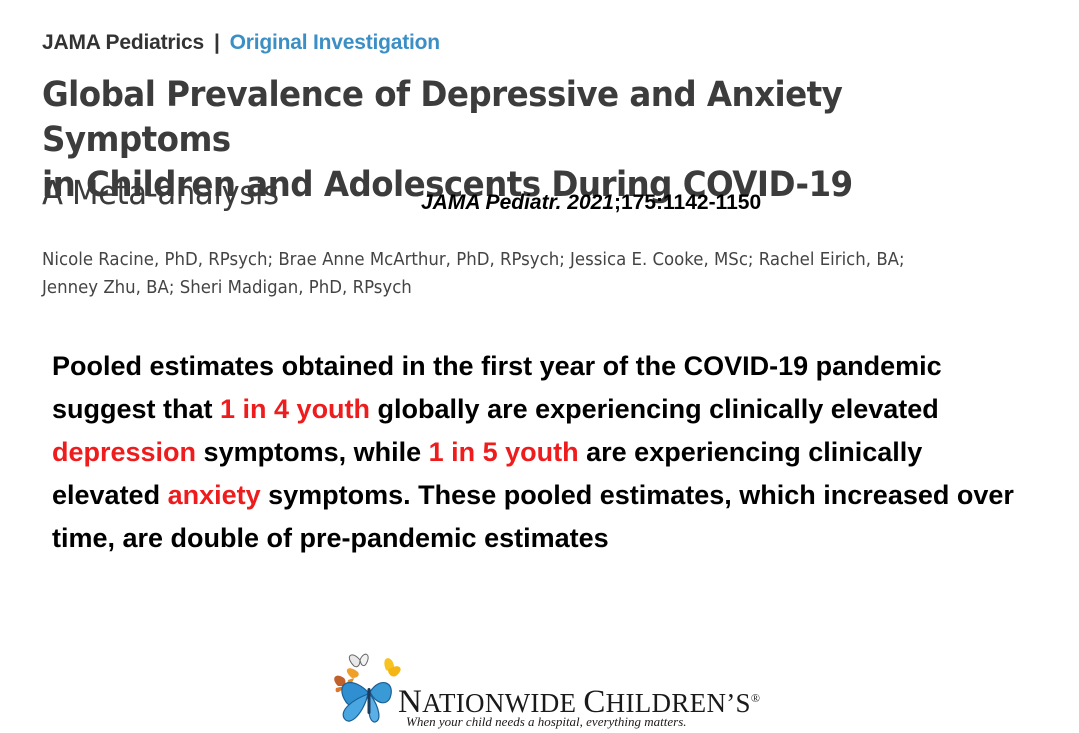  I want to click on summary-part-4: are experiencing clinically elevated, so click(487, 473).